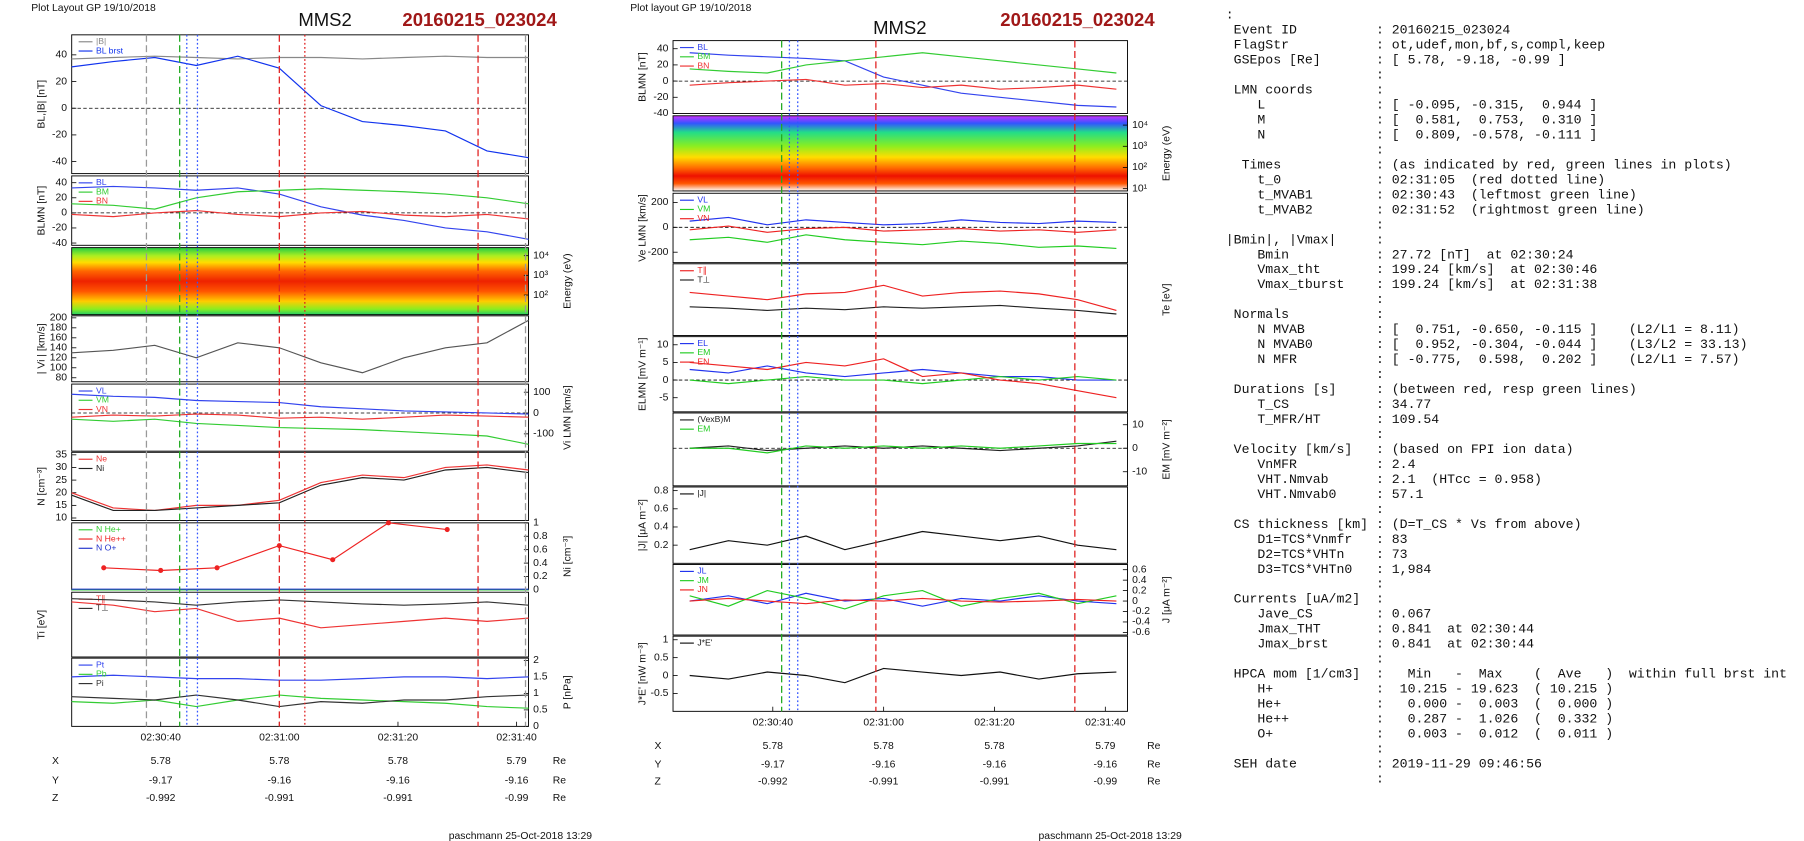 This screenshot has height=841, width=1804. Describe the element at coordinates (516, 761) in the screenshot. I see `position-value: 5.79` at that location.